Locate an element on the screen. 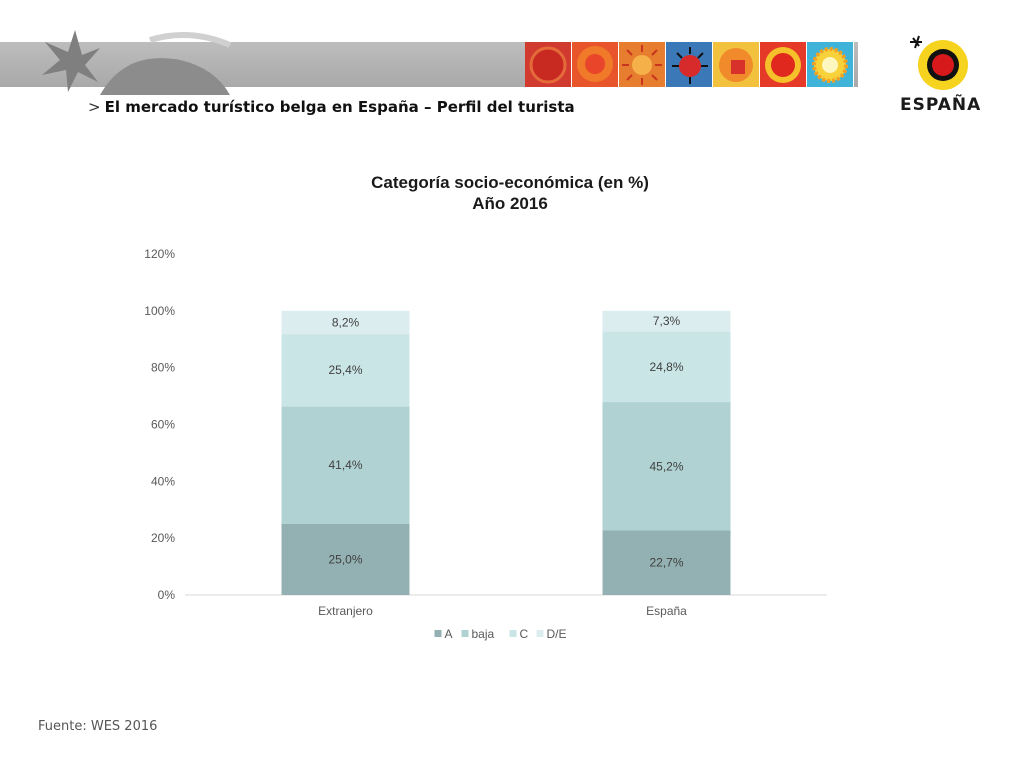  sun-square-icon is located at coordinates (736, 64).